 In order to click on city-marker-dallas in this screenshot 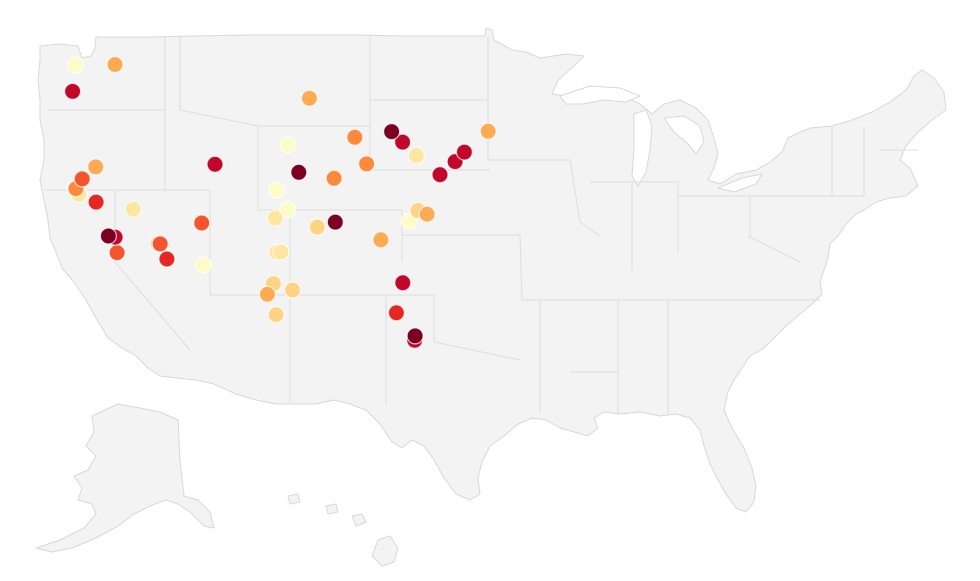, I will do `click(281, 252)`.